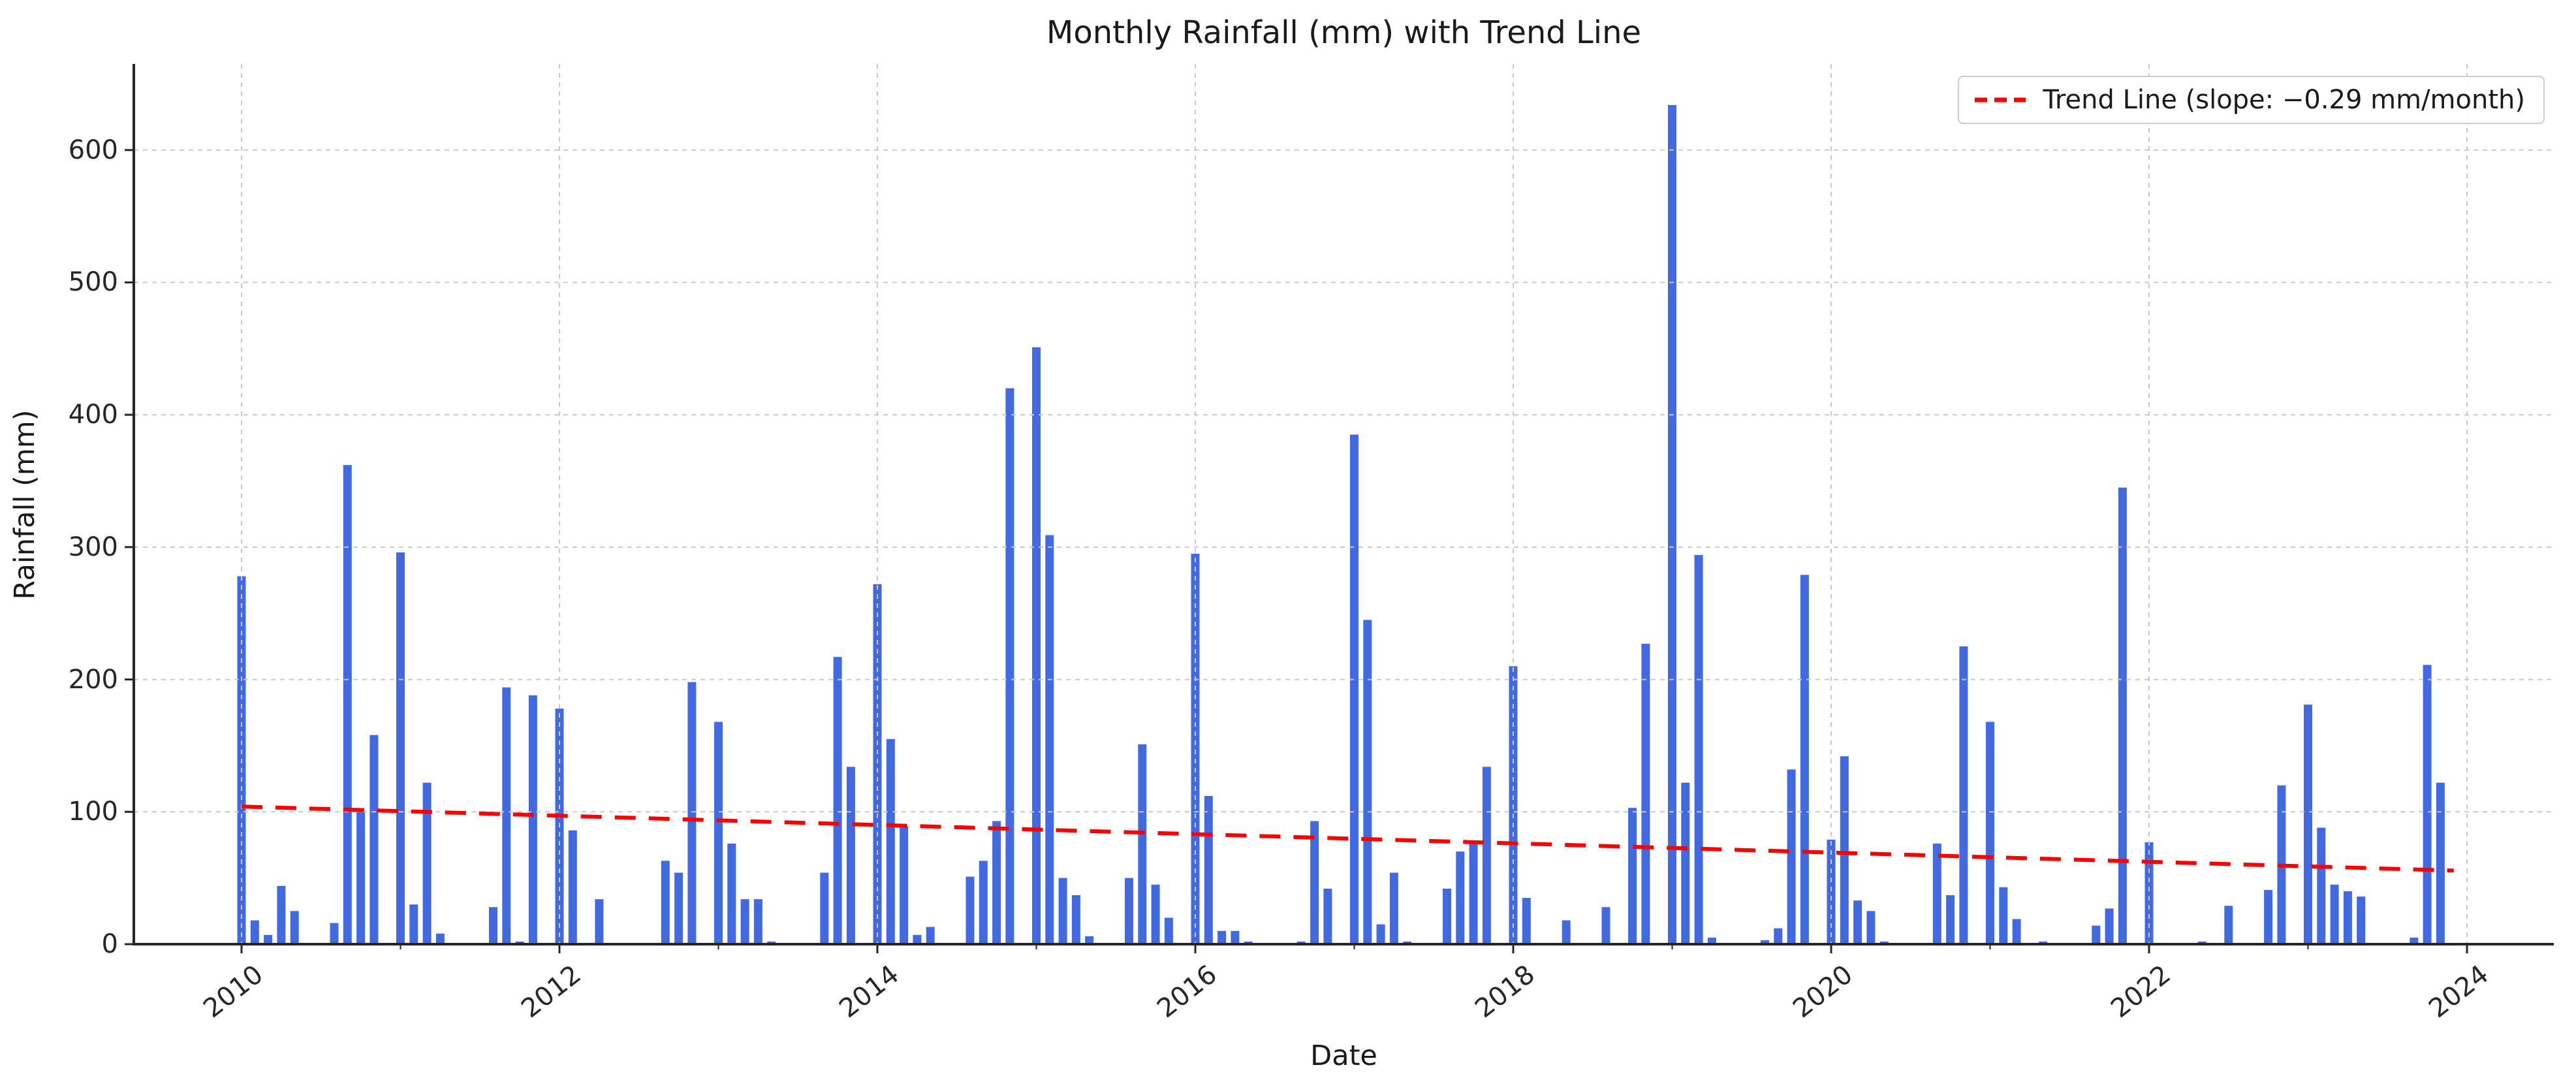  What do you see at coordinates (1344, 32) in the screenshot?
I see `chart-title: Monthly Rainfall (mm) with Trend Line` at bounding box center [1344, 32].